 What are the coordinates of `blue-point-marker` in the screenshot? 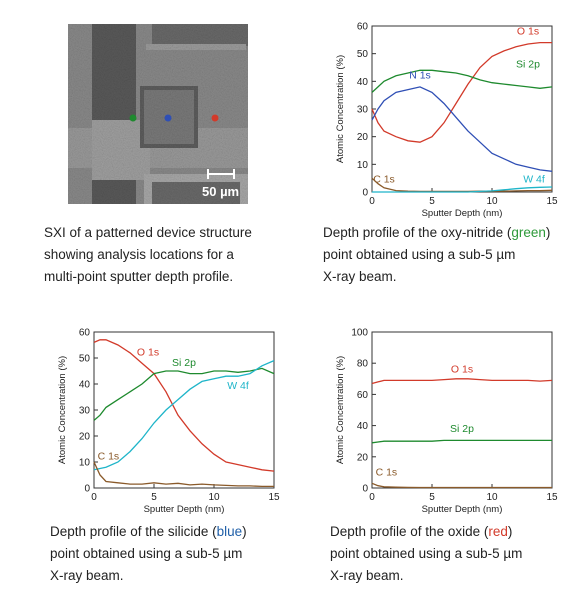 It's located at (168, 118).